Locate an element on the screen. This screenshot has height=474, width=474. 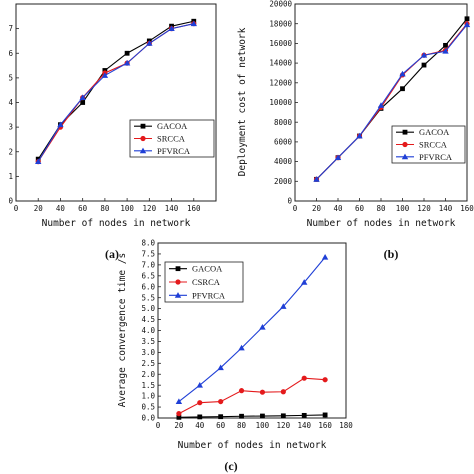
series-line-gacoa is located at coordinates (252, 416).